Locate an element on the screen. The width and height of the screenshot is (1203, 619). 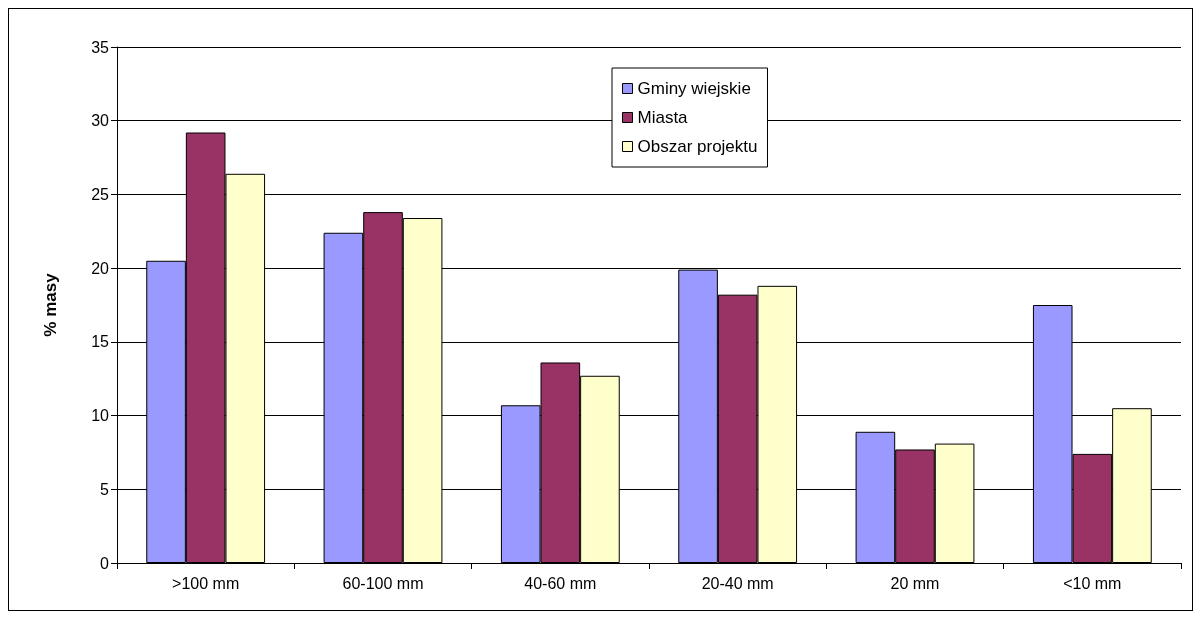
x-tick-label: >100 mm is located at coordinates (206, 583).